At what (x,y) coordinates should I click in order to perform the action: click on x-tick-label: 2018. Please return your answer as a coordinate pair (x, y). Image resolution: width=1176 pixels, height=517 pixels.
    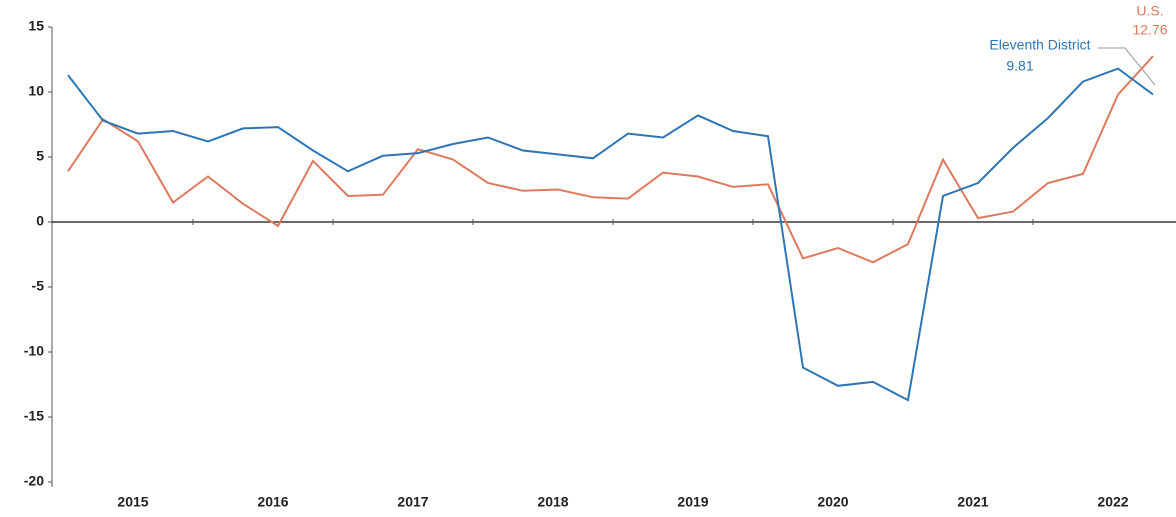
    Looking at the image, I should click on (552, 502).